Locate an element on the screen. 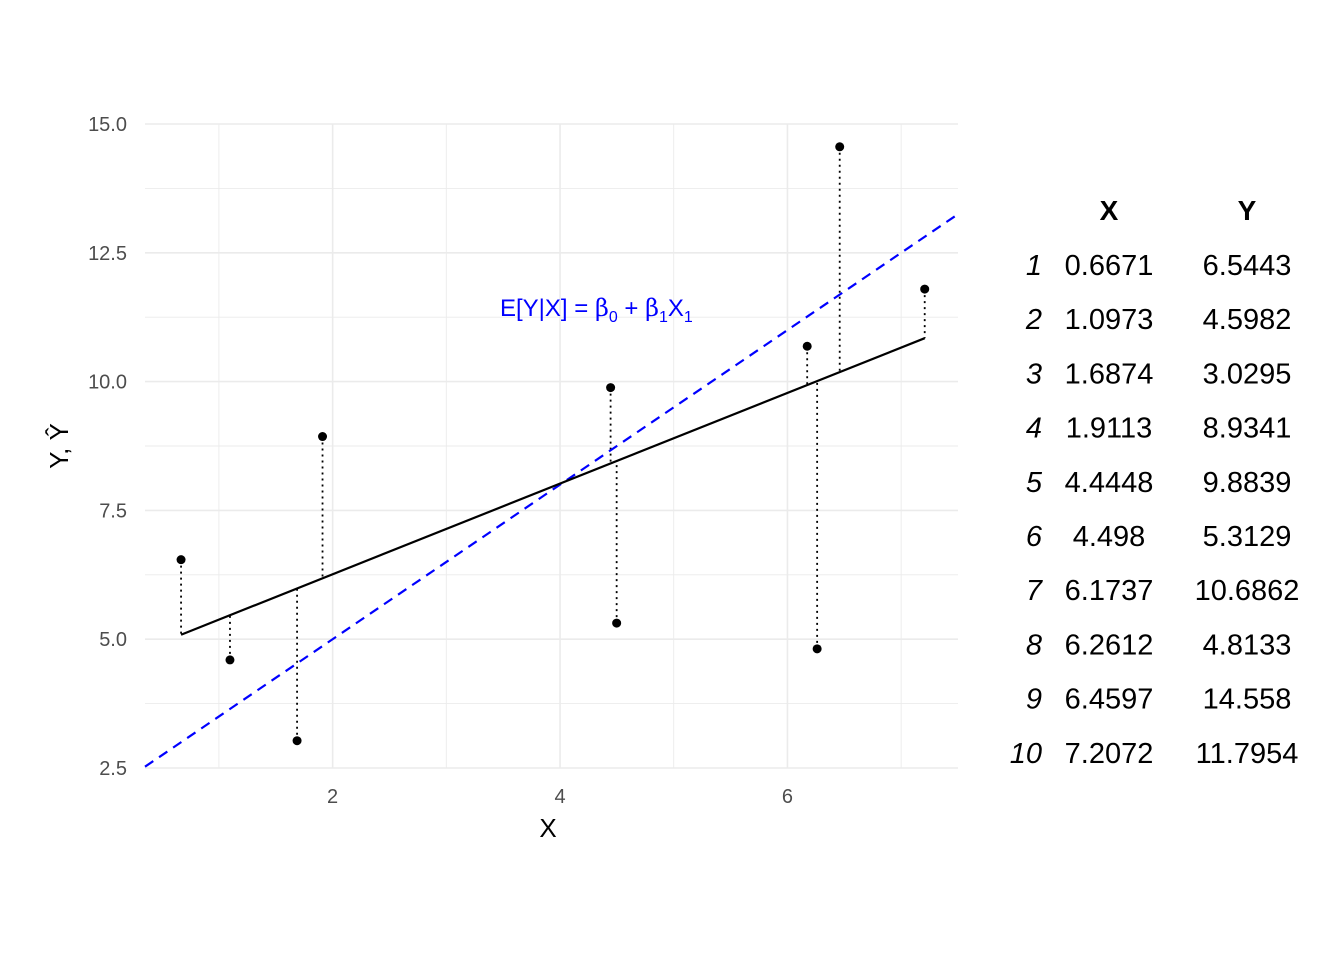  table-cell-x: 1.0973 is located at coordinates (1109, 320).